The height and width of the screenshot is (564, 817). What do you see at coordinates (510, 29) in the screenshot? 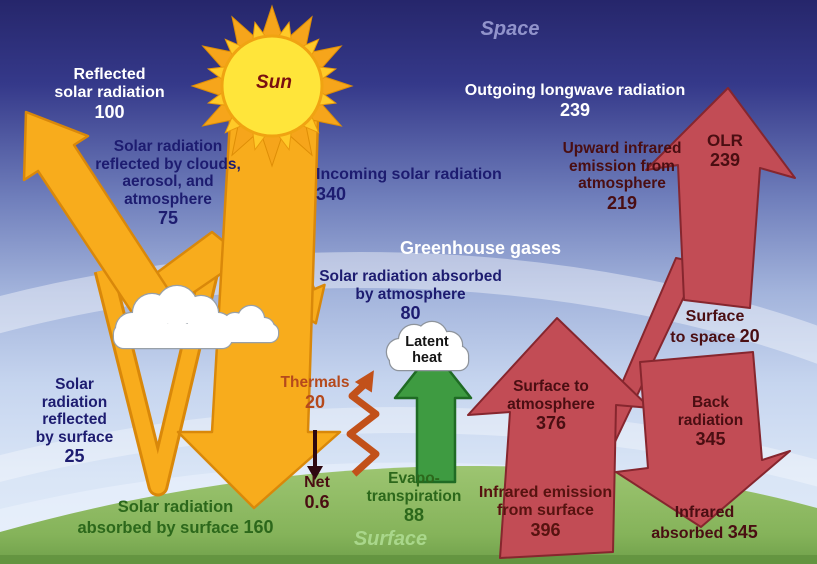
I see `label-space-region: Space` at bounding box center [510, 29].